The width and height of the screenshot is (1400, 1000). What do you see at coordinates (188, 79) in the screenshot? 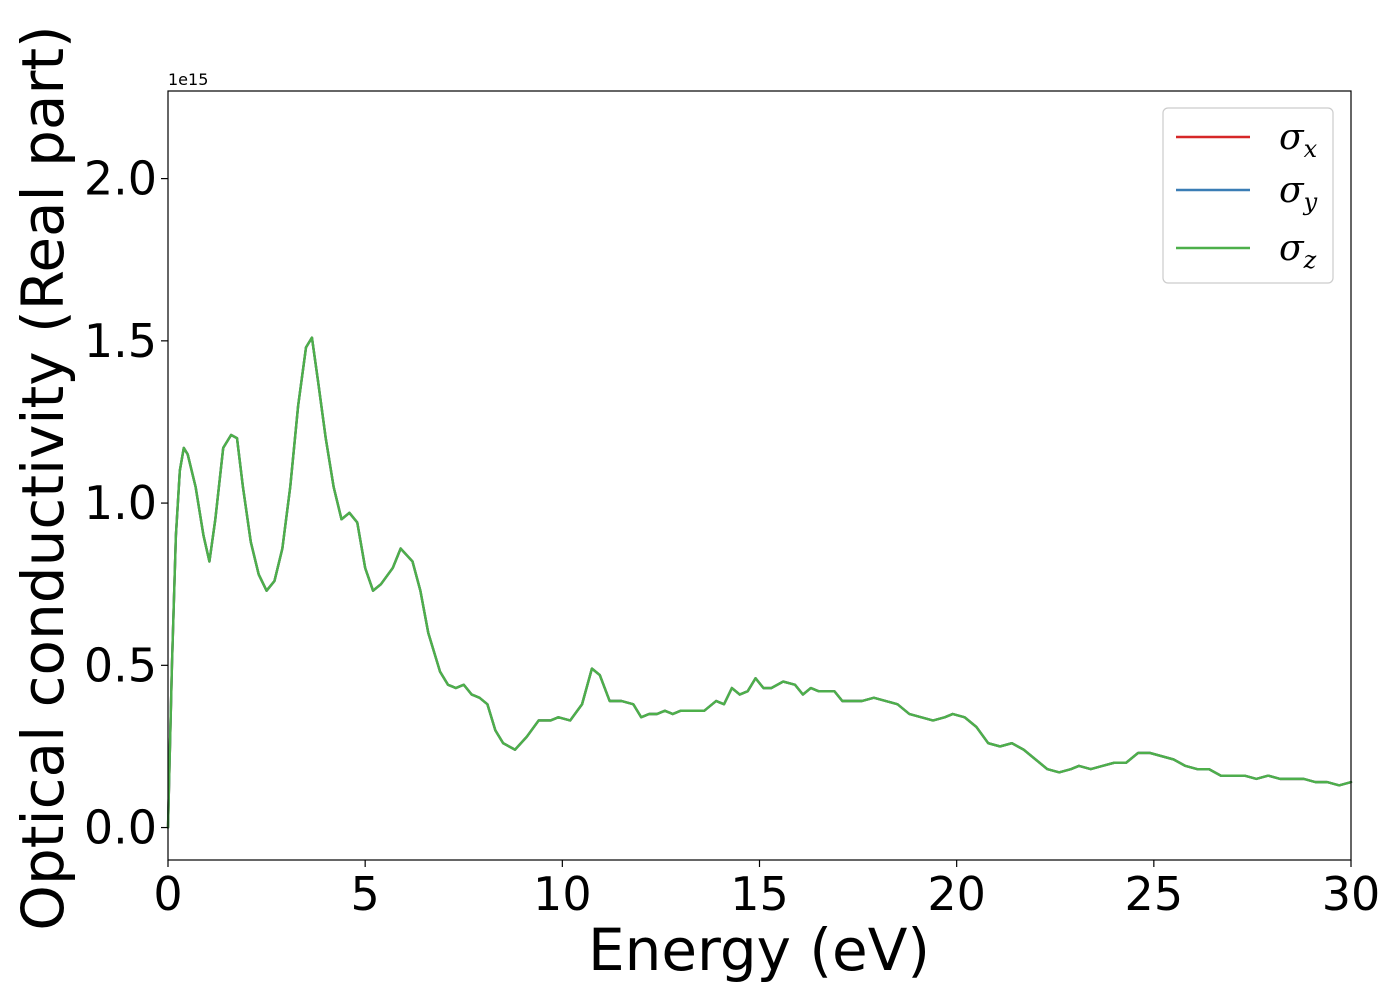
I see `y-offset-text: 1e15` at bounding box center [188, 79].